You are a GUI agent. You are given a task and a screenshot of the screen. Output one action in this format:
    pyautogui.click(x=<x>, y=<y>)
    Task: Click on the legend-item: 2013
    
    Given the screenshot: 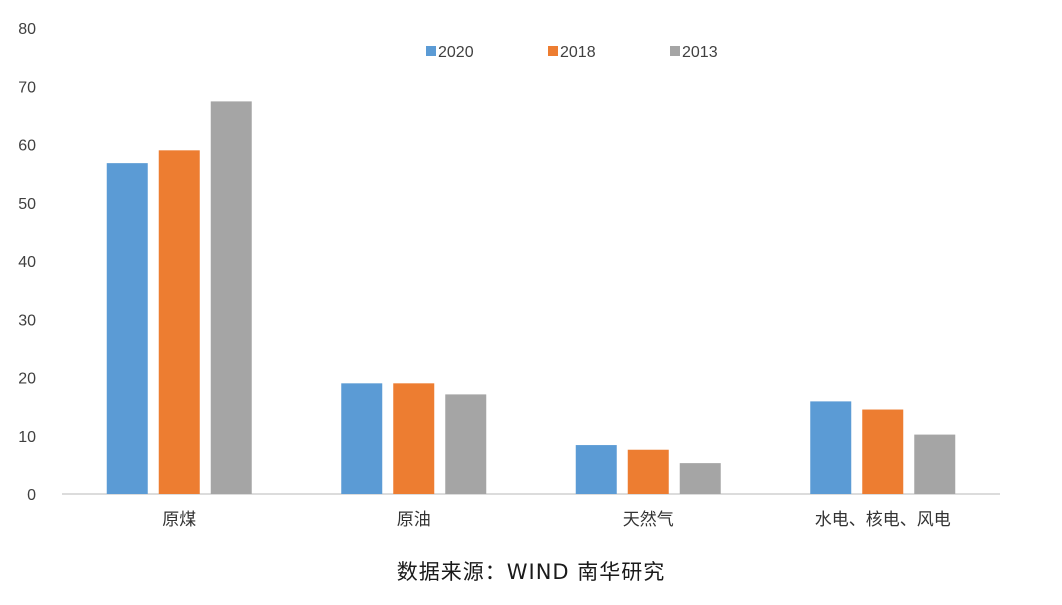 What is the action you would take?
    pyautogui.click(x=694, y=52)
    